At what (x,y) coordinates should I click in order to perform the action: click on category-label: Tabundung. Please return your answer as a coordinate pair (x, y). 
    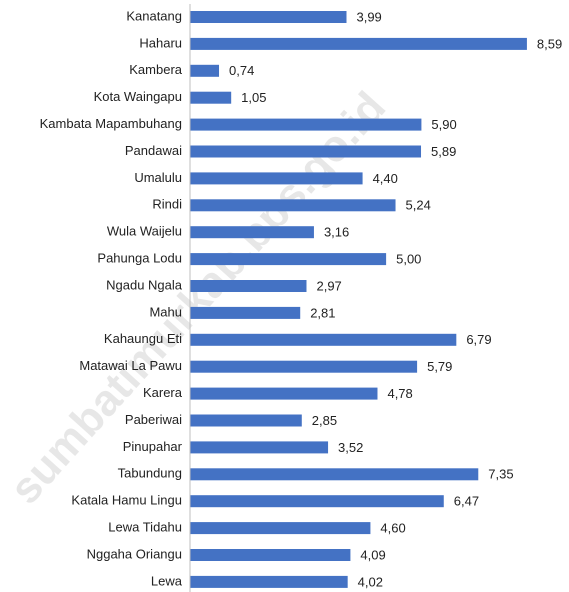
    Looking at the image, I should click on (150, 473).